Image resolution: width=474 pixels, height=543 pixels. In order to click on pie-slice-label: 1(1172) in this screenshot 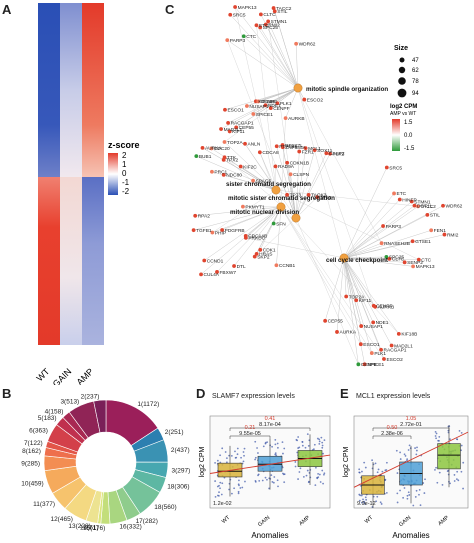, I will do `click(148, 404)`.